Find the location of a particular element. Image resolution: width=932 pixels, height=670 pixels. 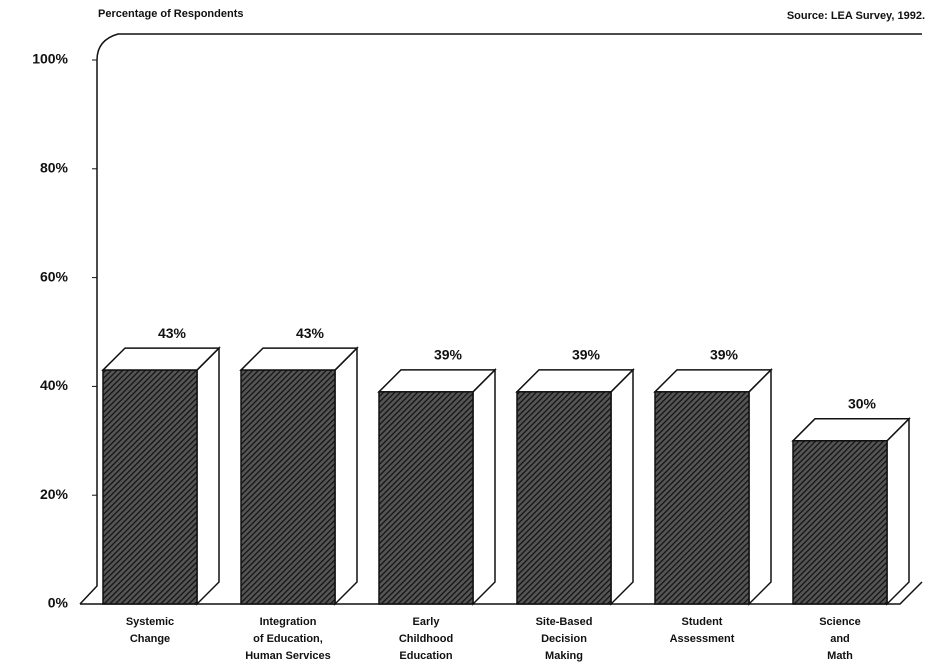

x-tick-label: Science and Math is located at coordinates (840, 639).